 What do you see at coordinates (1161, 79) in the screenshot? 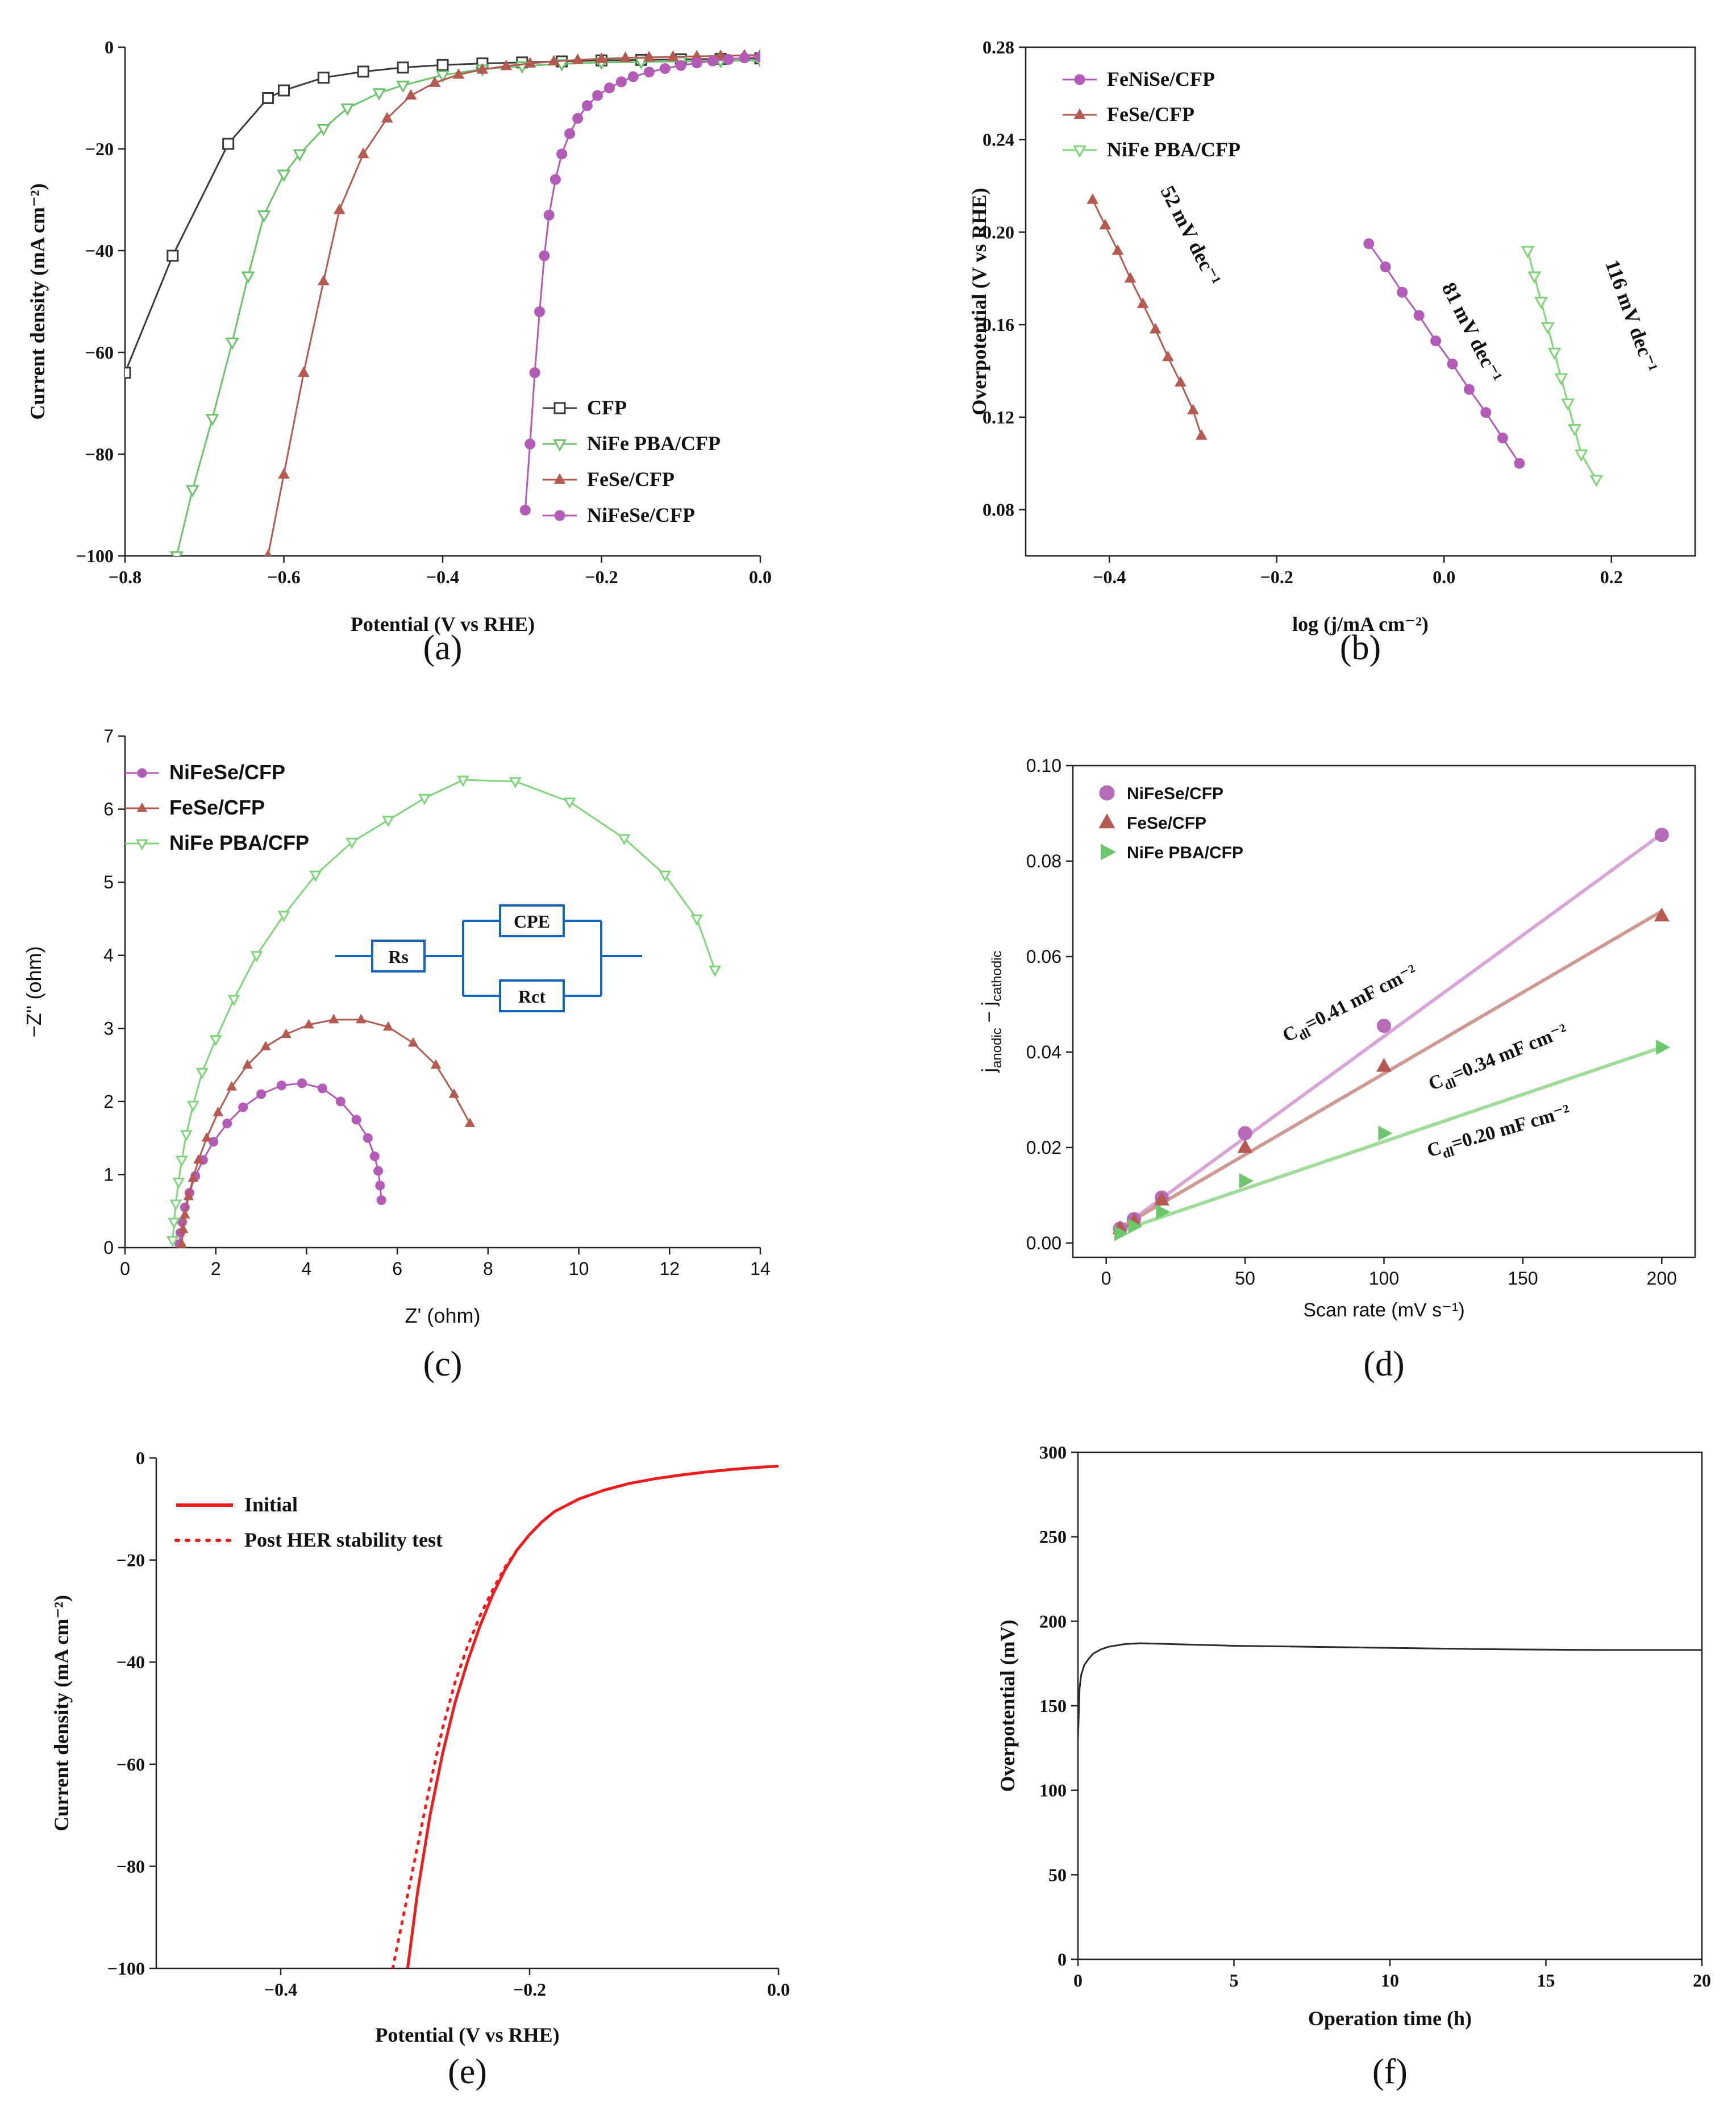
I see `legend-label: FeNiSe/CFP` at bounding box center [1161, 79].